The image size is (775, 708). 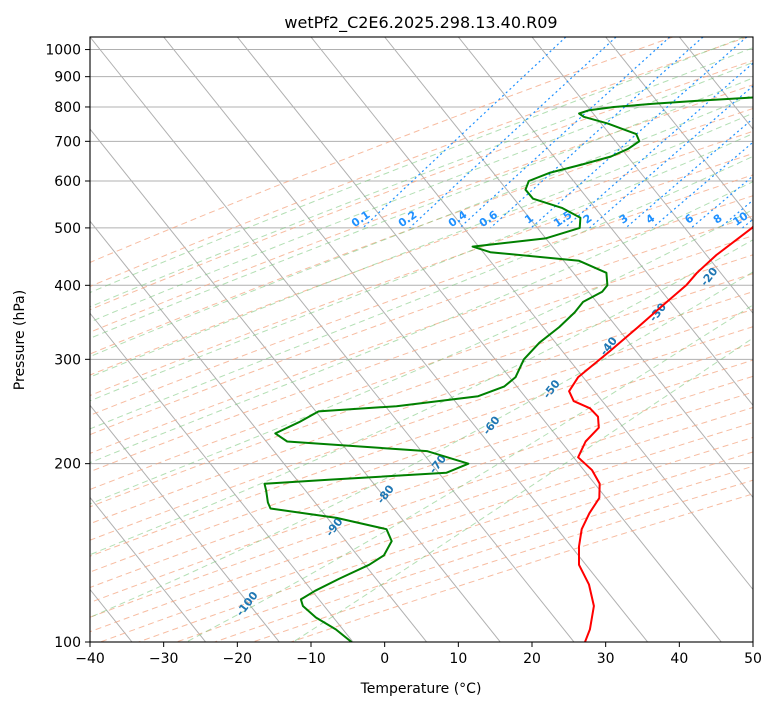 What do you see at coordinates (384, 659) in the screenshot?
I see `x-tick-label: 0` at bounding box center [384, 659].